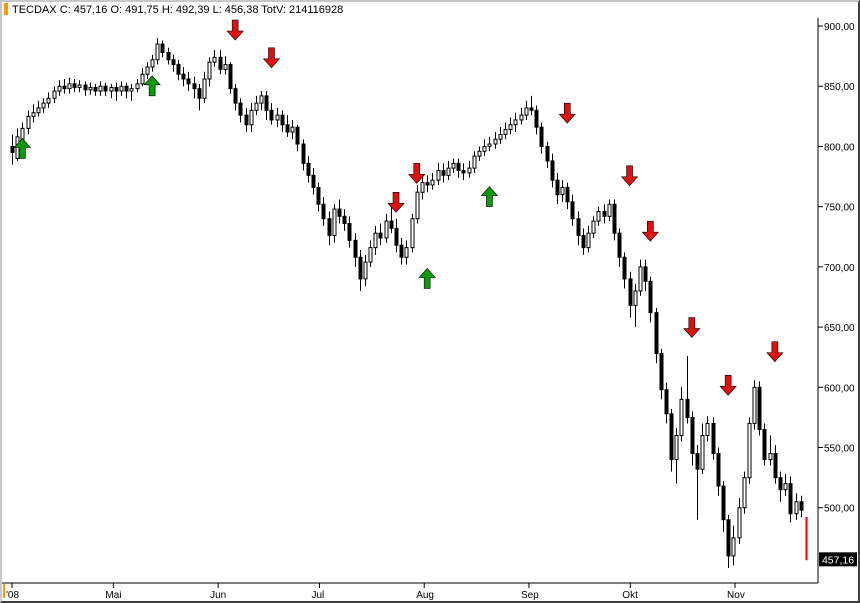 This screenshot has width=860, height=603. I want to click on x-tick-label: '08, so click(12, 595).